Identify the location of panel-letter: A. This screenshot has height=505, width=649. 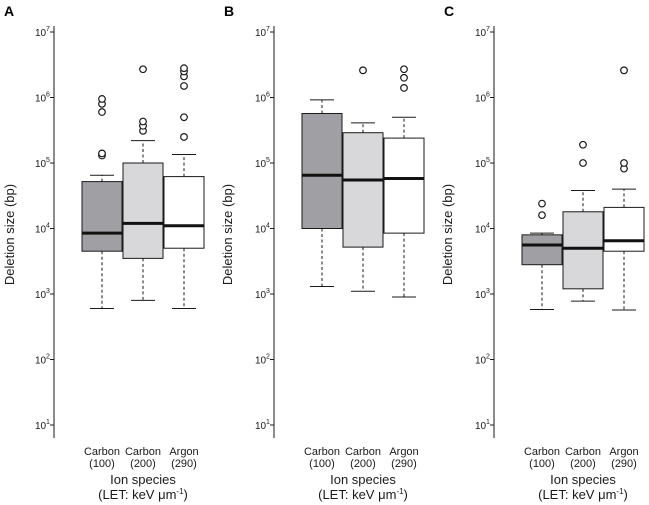
(9, 11).